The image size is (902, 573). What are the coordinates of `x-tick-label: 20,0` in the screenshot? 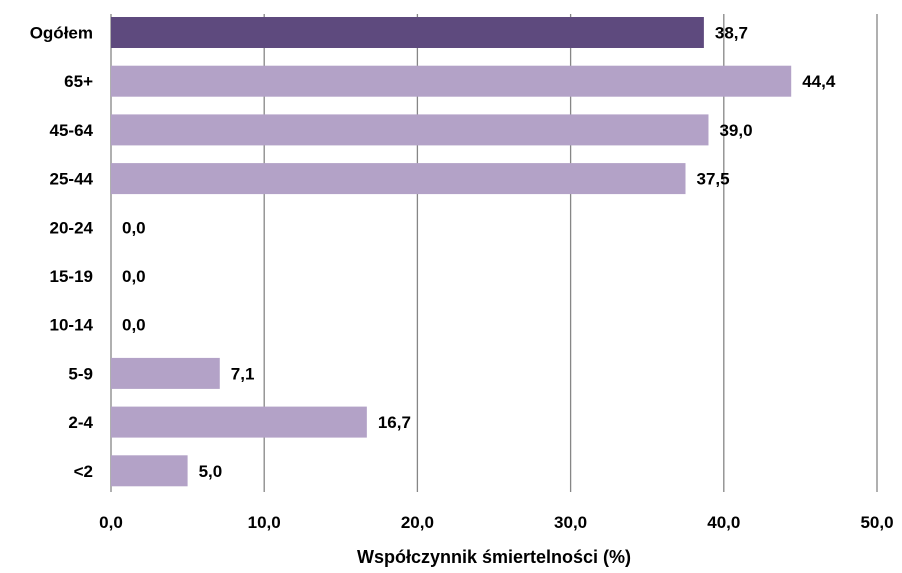 It's located at (417, 522).